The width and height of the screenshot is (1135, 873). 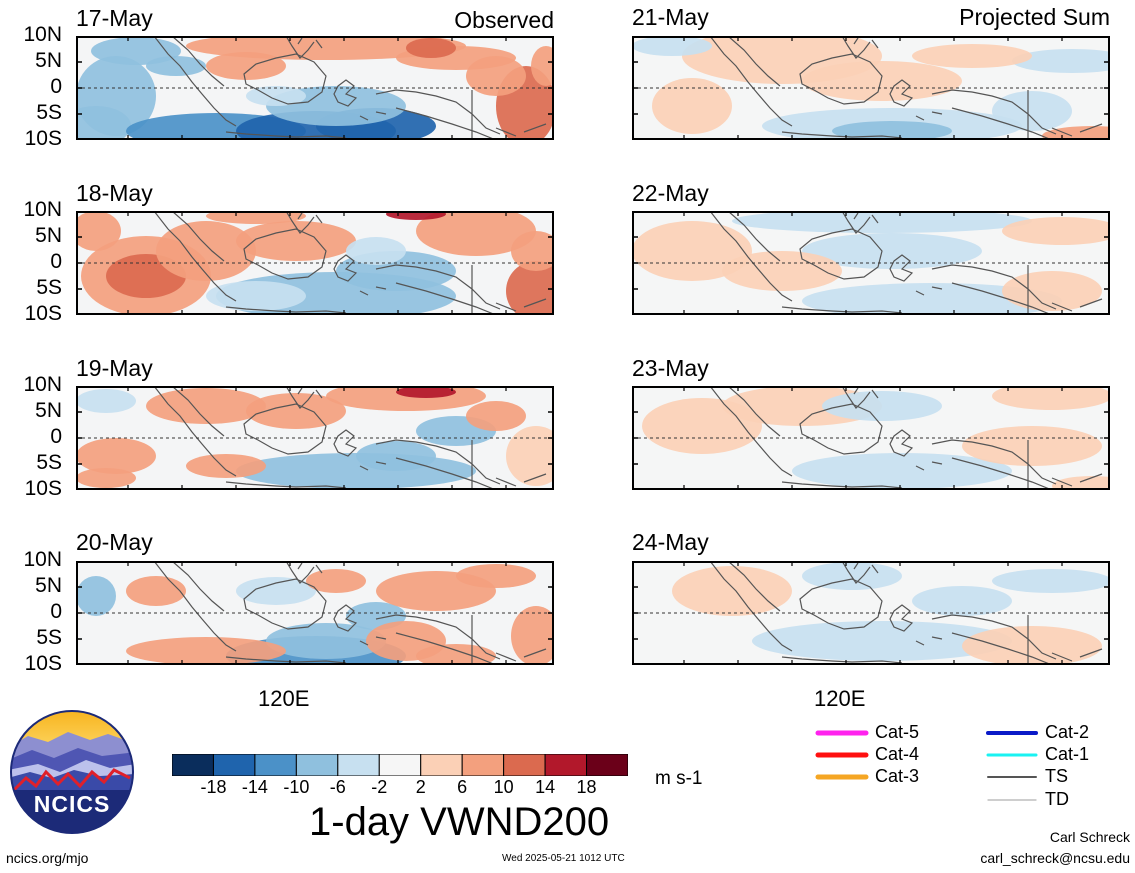 I want to click on panel-tag-observed: Observed, so click(x=504, y=20).